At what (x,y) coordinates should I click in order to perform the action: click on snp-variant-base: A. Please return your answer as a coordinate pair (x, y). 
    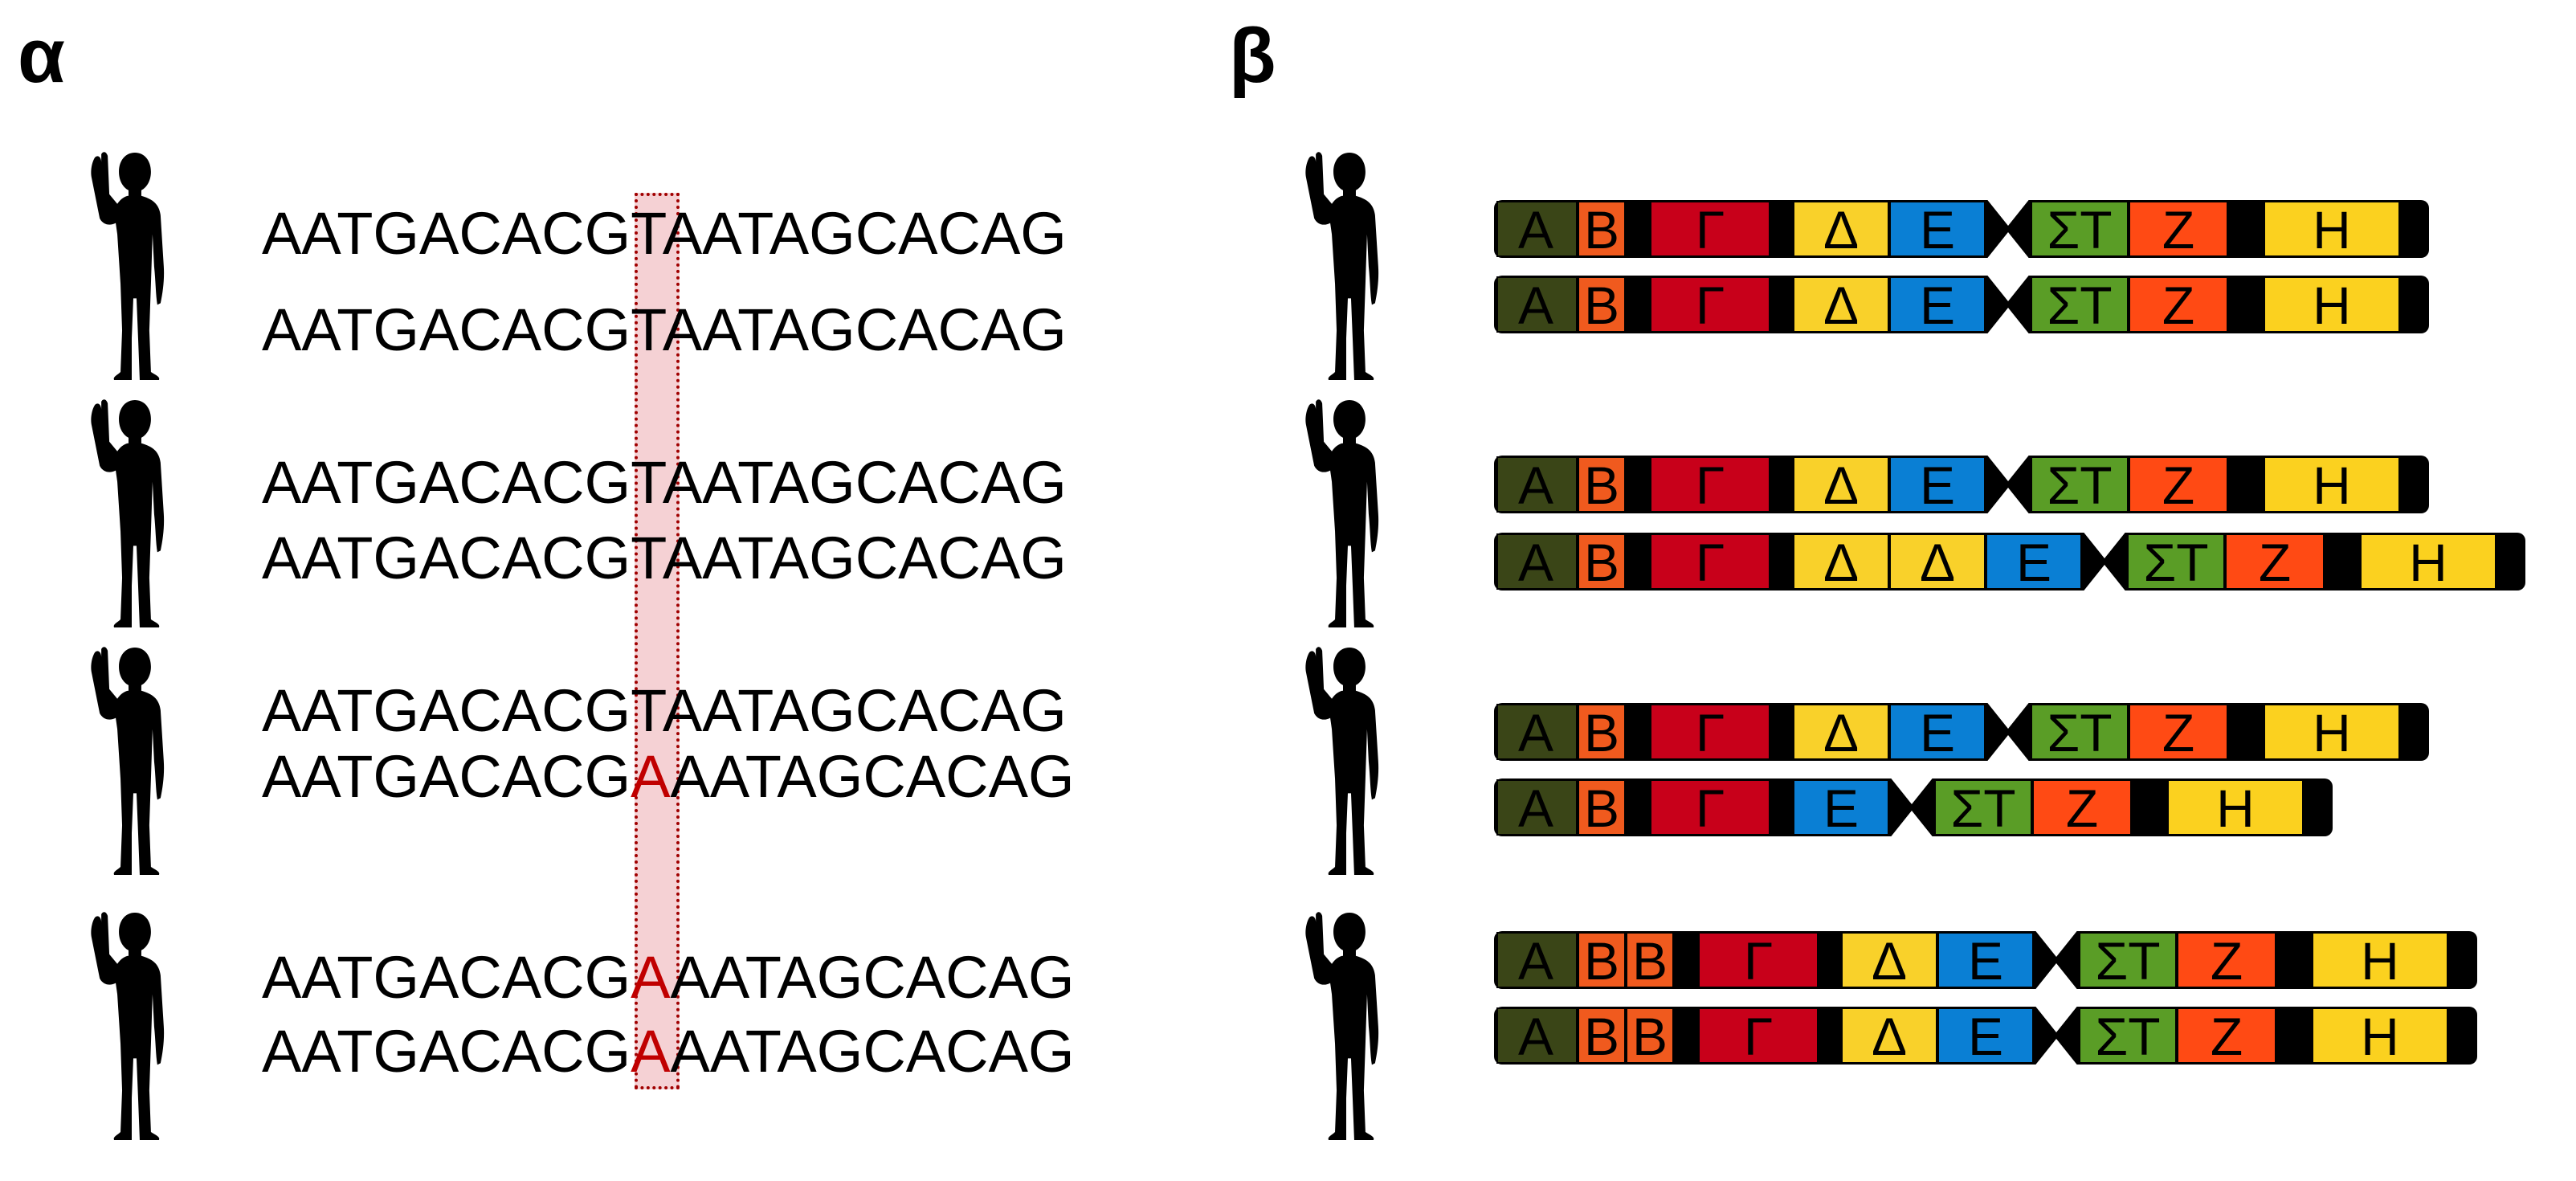
    Looking at the image, I should click on (651, 977).